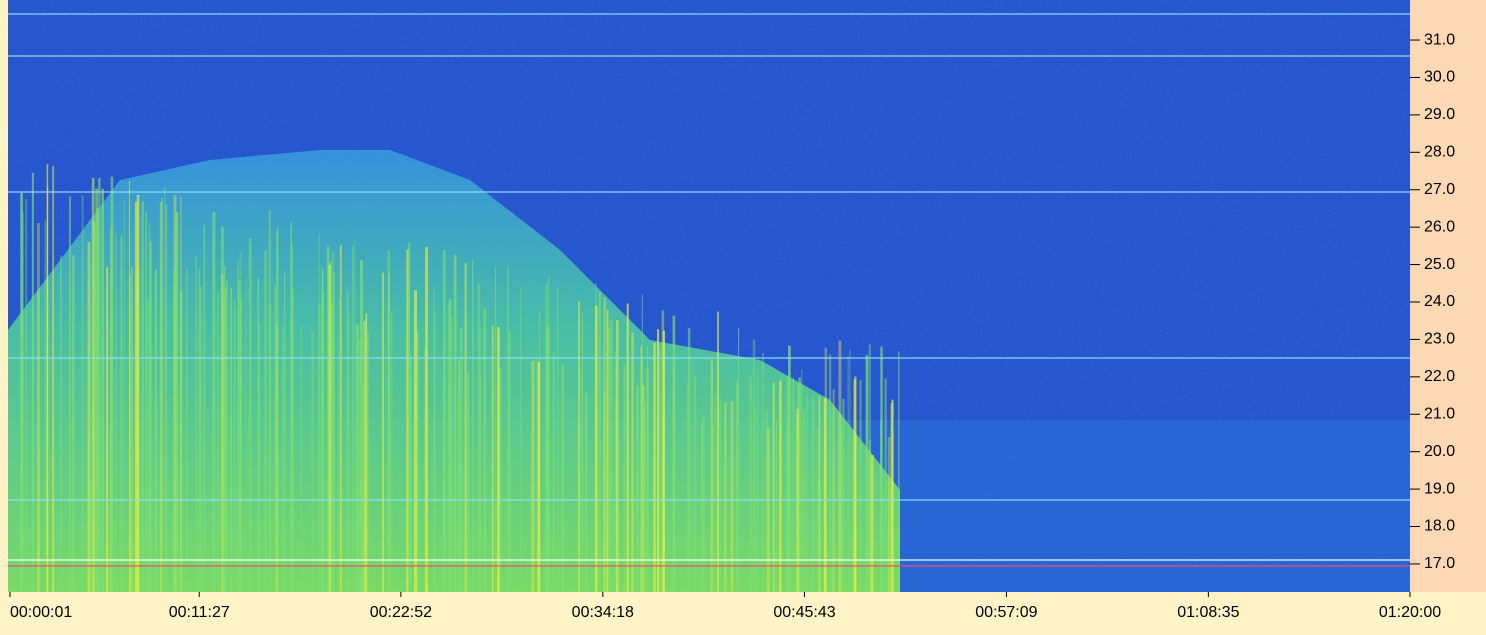  What do you see at coordinates (603, 612) in the screenshot?
I see `x-tick-label: 00:34:18` at bounding box center [603, 612].